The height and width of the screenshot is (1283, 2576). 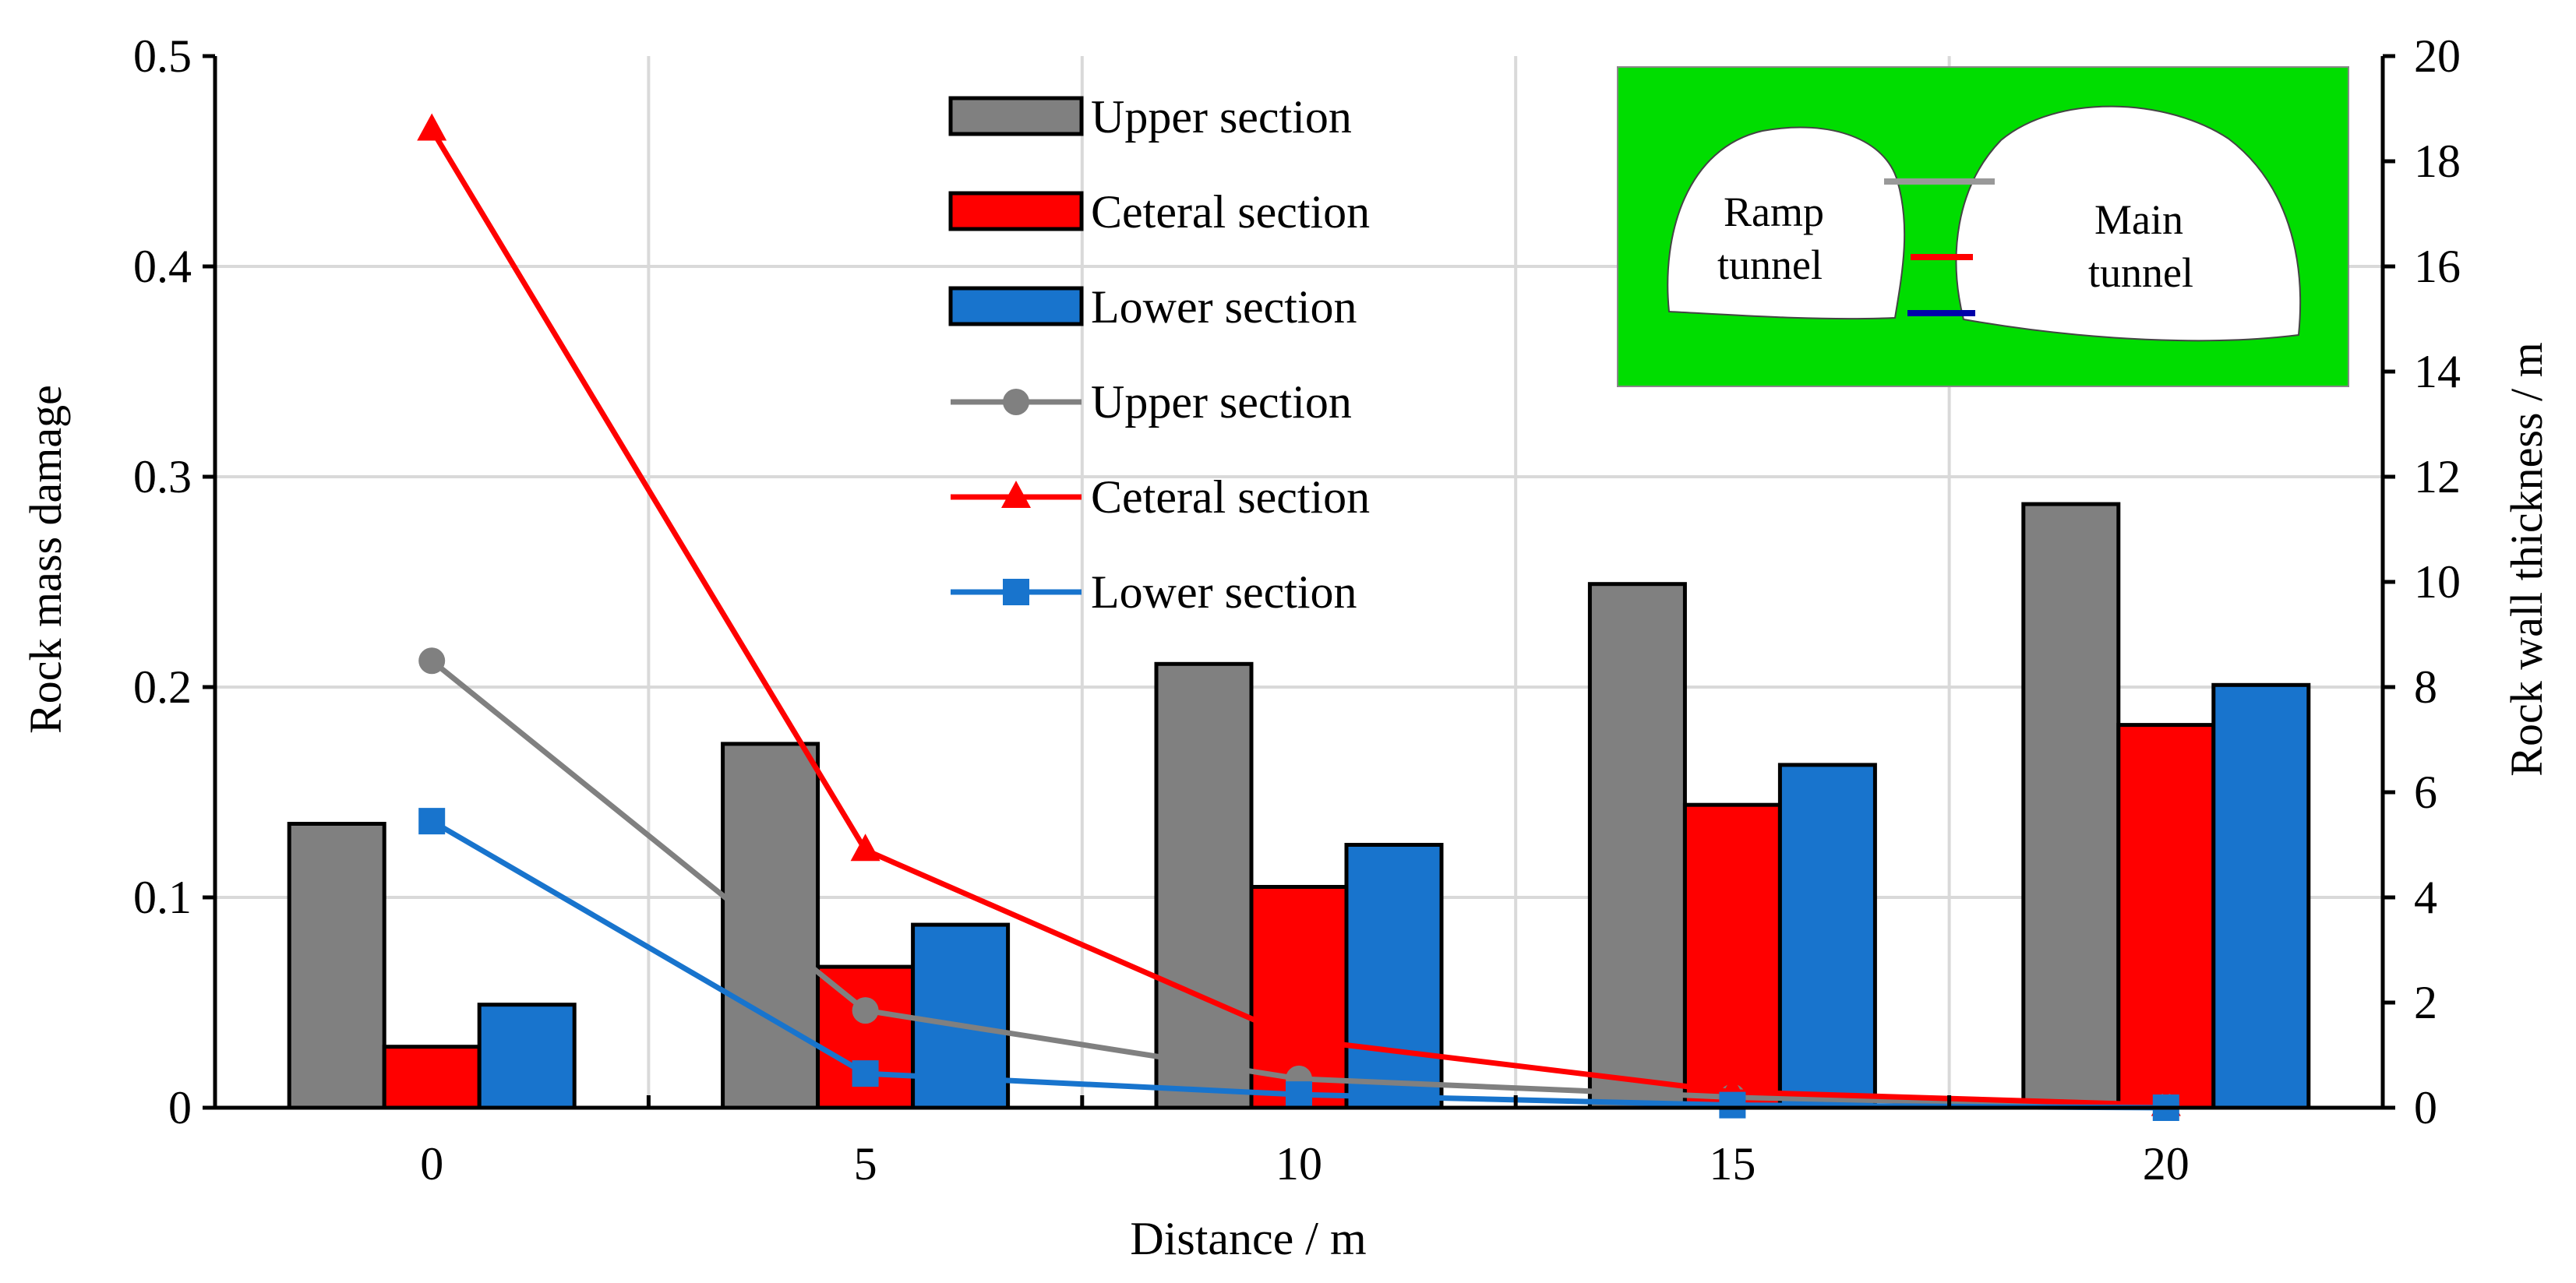 I want to click on y-tick-label-right: 8, so click(x=2425, y=687).